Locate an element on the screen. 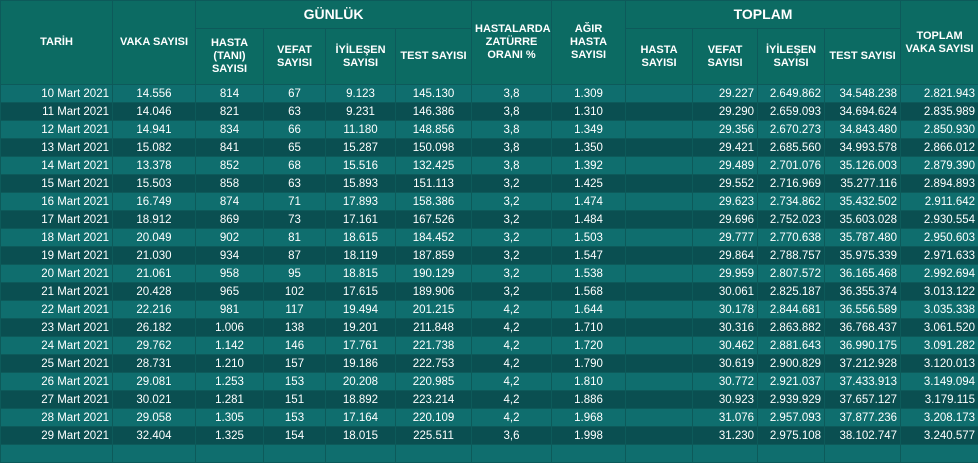  cell-hasta-tani is located at coordinates (230, 454).